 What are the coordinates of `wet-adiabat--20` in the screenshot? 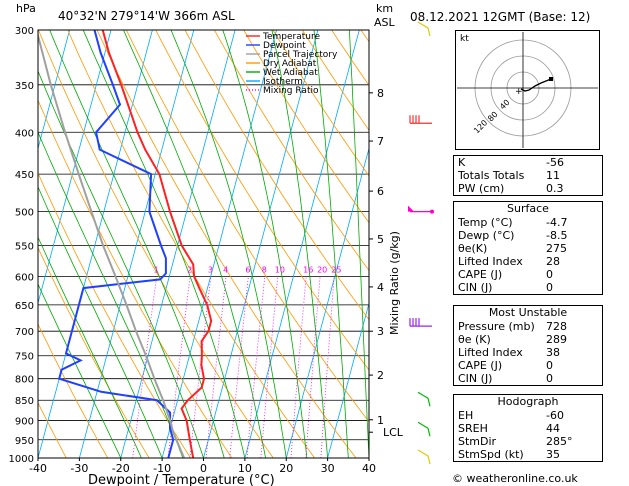 It's located at (80, 370).